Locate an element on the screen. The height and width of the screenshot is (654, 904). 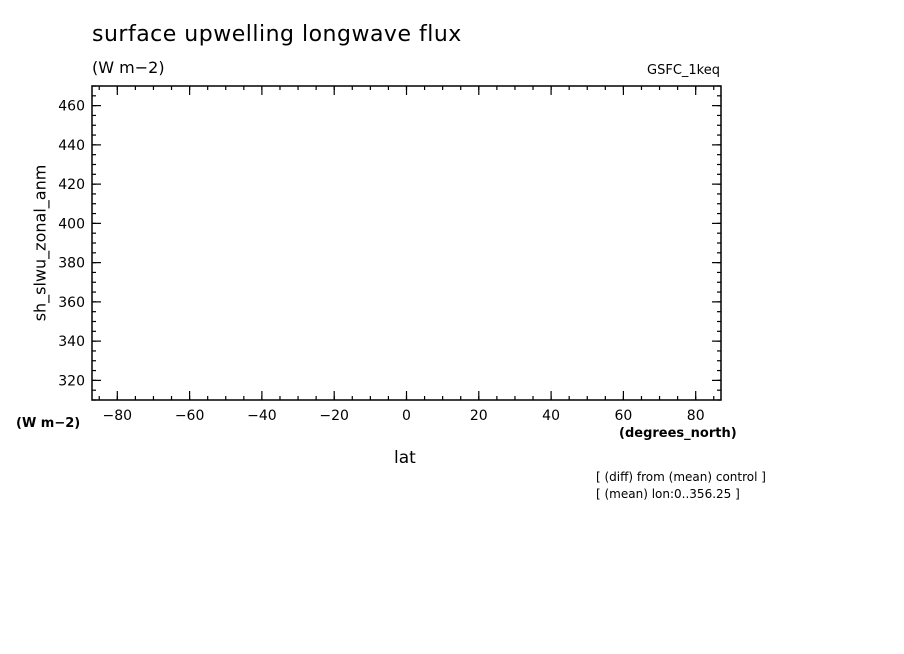
x-tick-label: −20 is located at coordinates (334, 416).